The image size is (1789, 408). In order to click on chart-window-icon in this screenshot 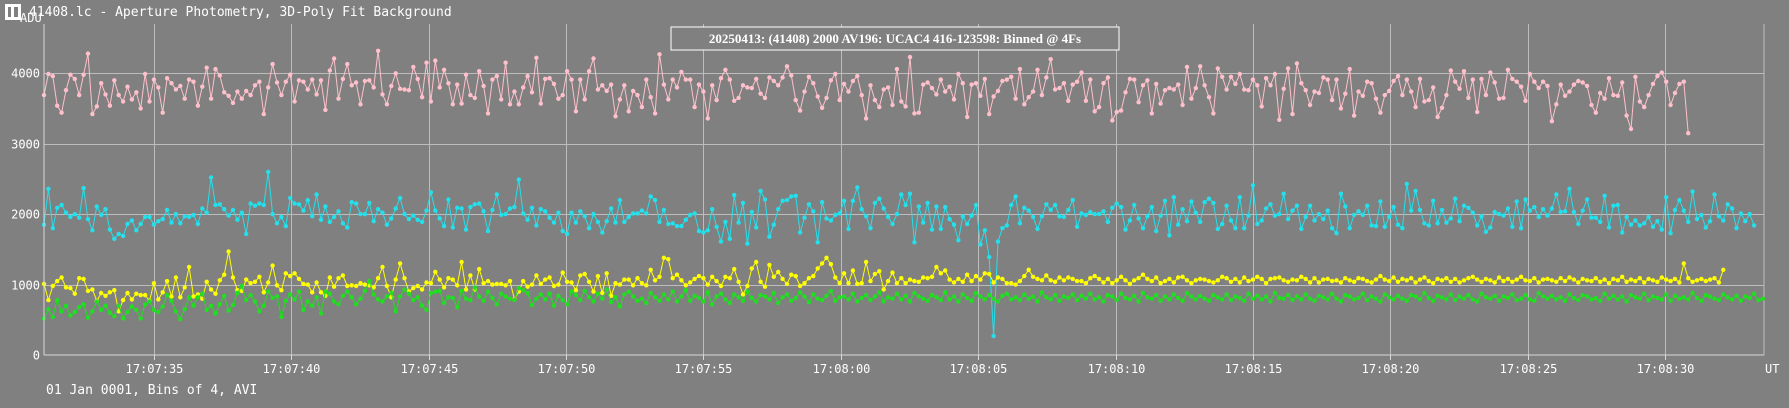, I will do `click(13, 12)`.